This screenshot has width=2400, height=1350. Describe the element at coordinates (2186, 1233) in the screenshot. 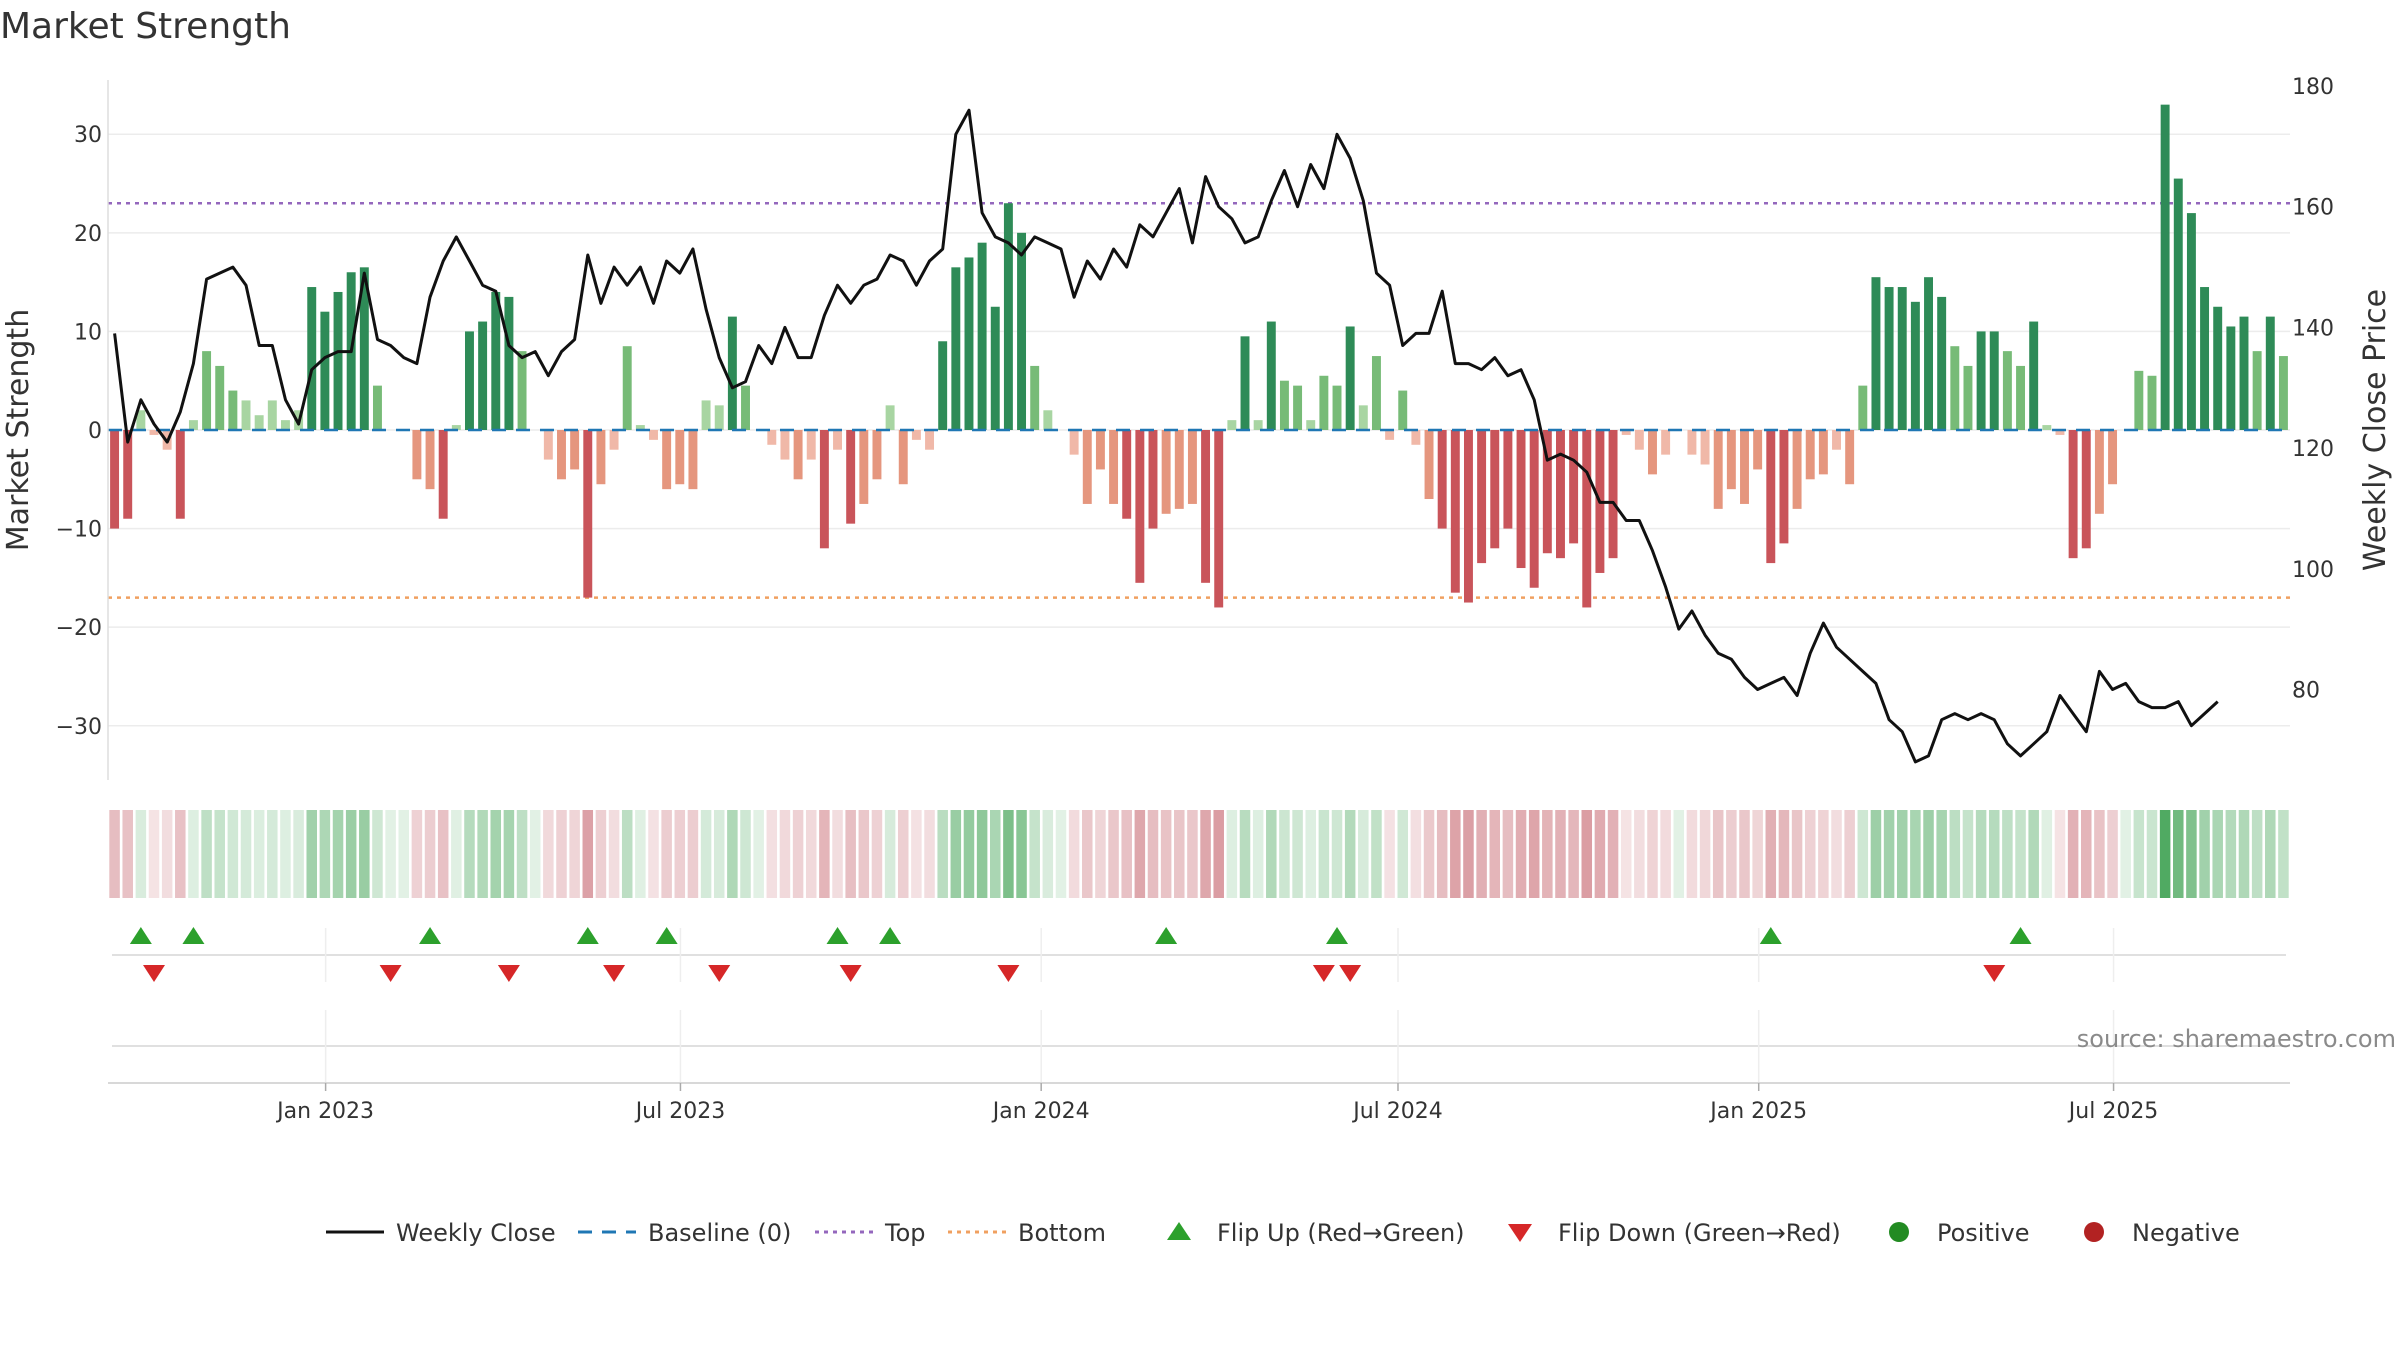

I see `legend-label: Negative` at that location.